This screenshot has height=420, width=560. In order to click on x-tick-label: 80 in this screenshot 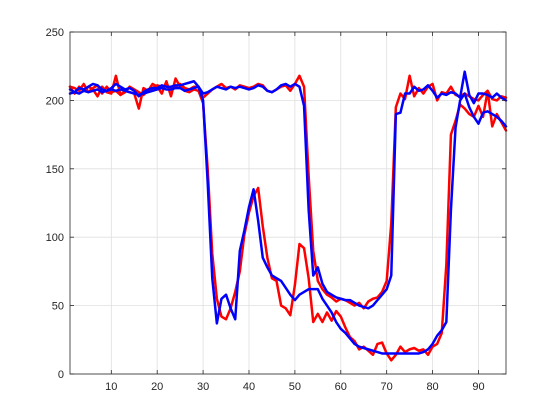, I will do `click(432, 387)`.